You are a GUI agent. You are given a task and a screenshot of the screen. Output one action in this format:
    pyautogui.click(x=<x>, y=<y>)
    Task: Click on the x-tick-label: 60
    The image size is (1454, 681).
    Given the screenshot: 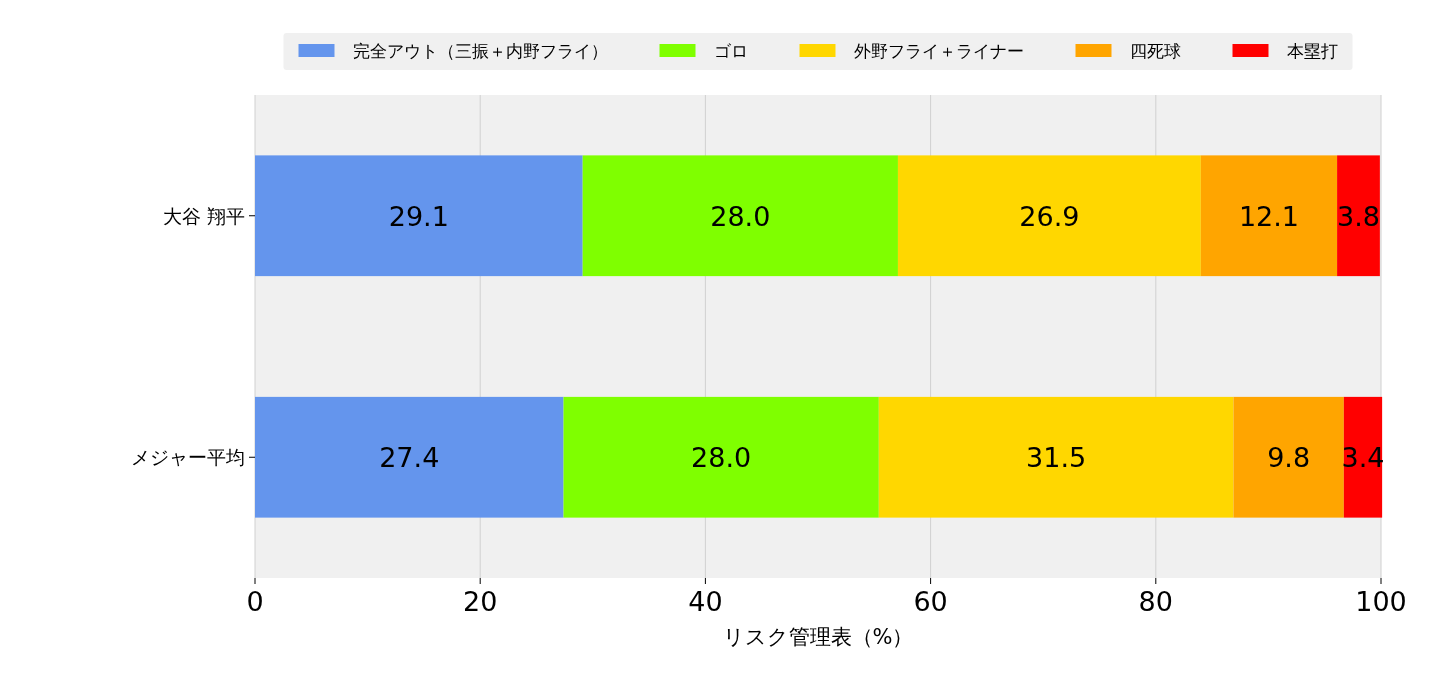 What is the action you would take?
    pyautogui.click(x=930, y=601)
    